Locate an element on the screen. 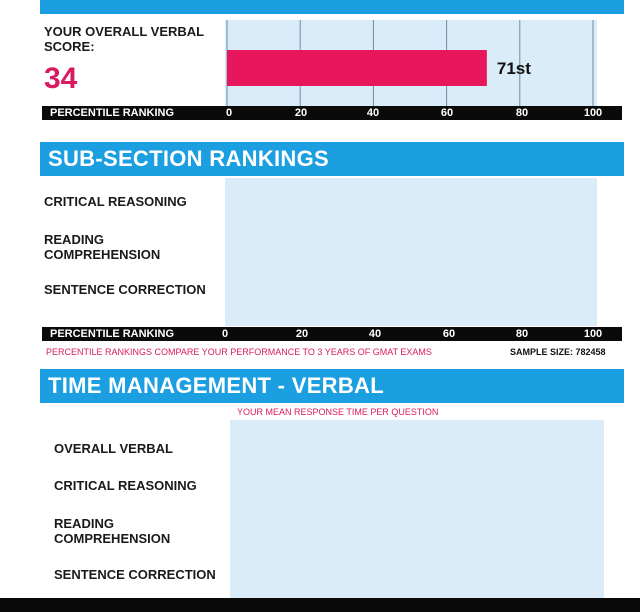  bottom-black-bar is located at coordinates (320, 605).